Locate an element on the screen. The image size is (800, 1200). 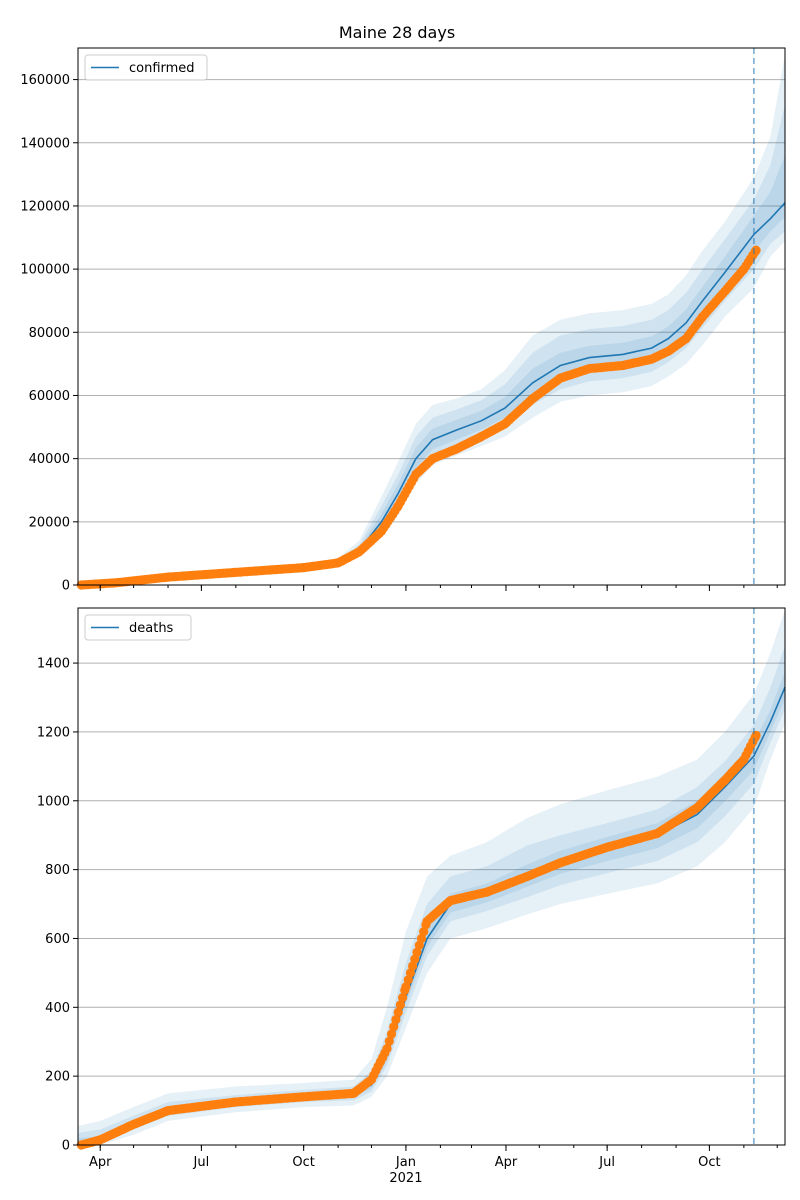
y-tick-label: 20000 is located at coordinates (49, 522).